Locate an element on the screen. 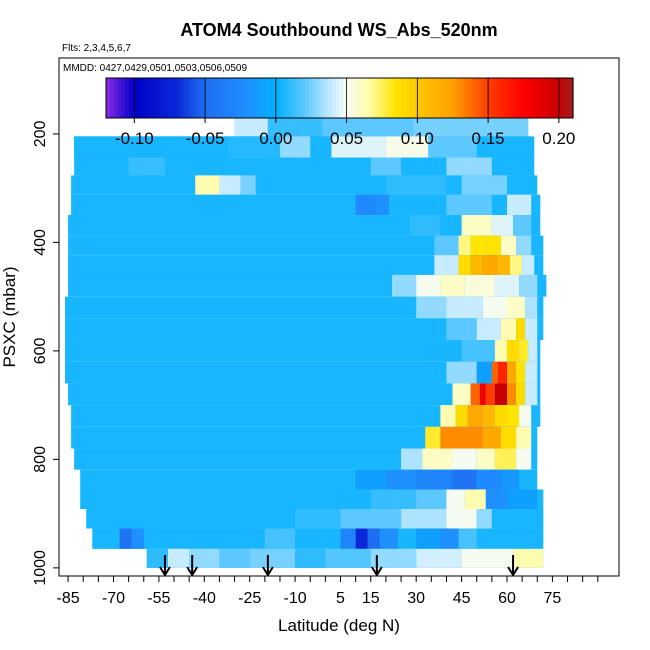  y-axis-label: PSXC (mbar) is located at coordinates (9, 316).